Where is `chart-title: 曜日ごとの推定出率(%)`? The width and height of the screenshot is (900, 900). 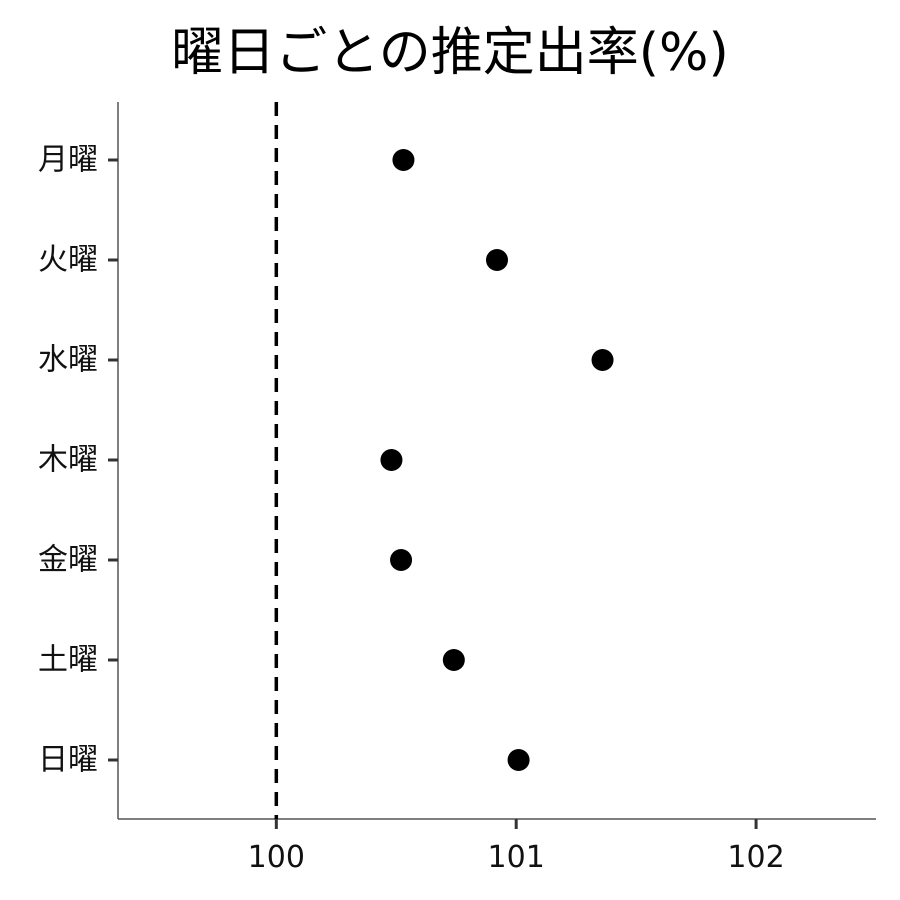
chart-title: 曜日ごとの推定出率(%) is located at coordinates (450, 53).